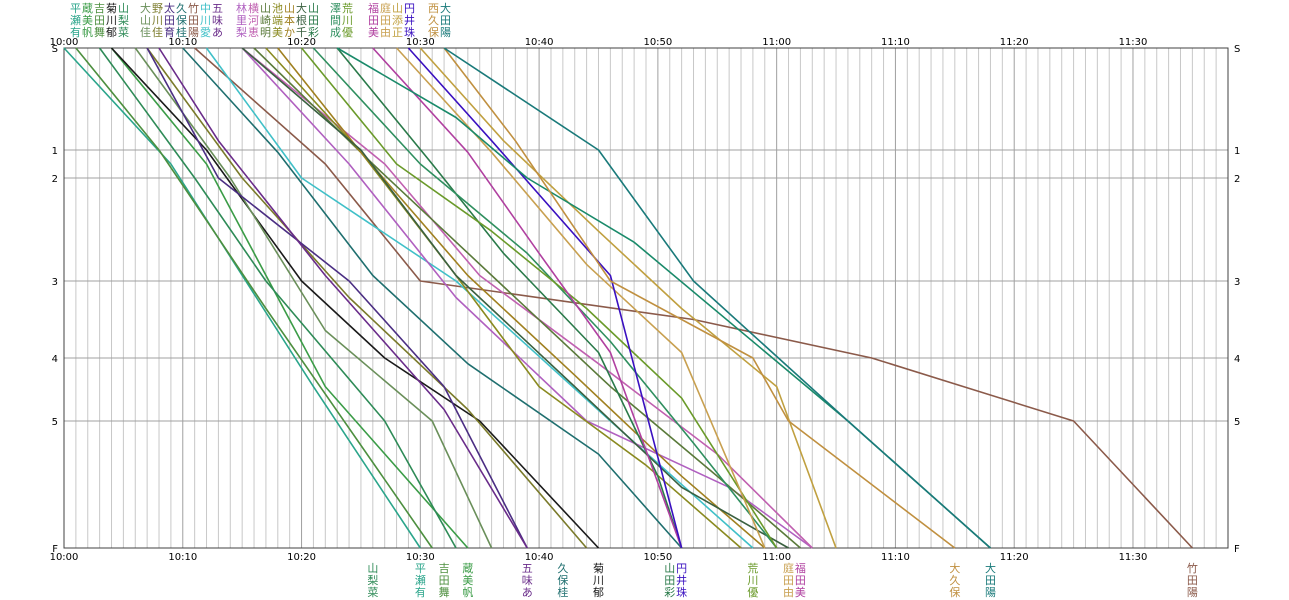 The image size is (1289, 600). I want to click on bottom-label-char: 荒, so click(752, 568).